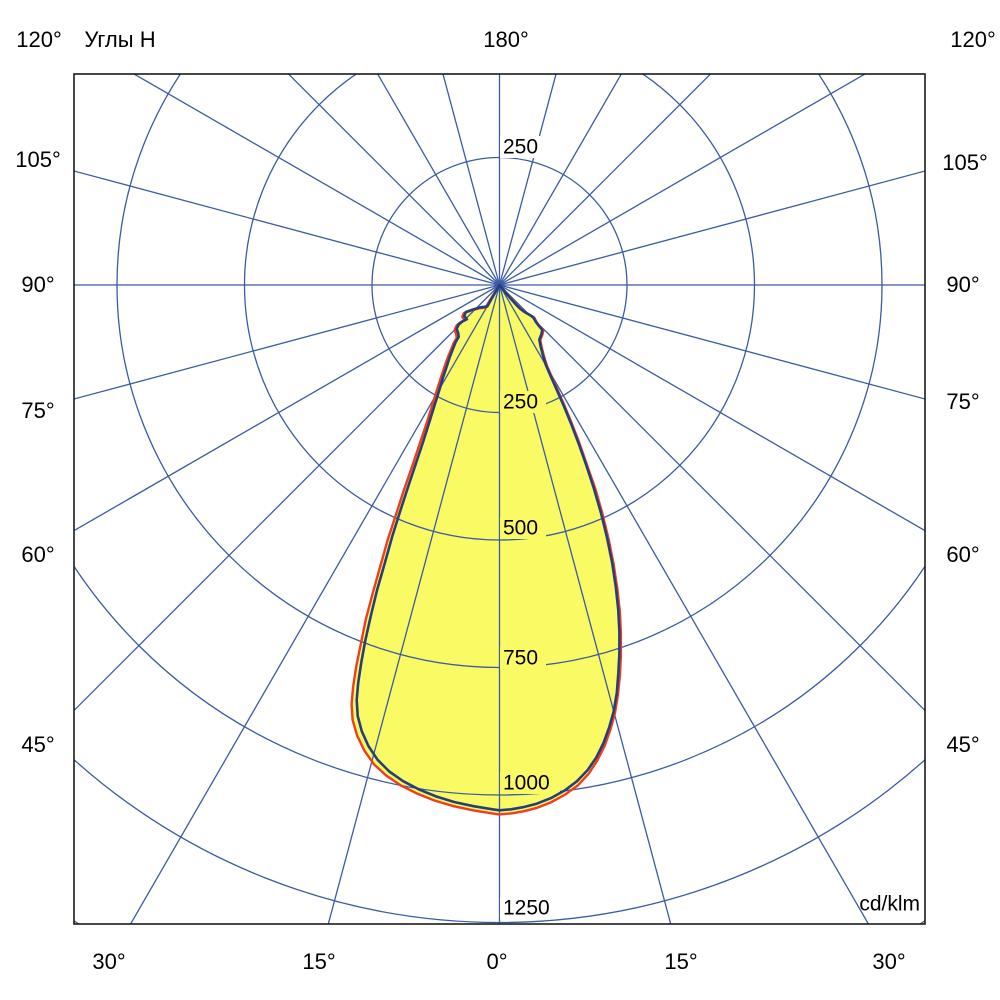 The width and height of the screenshot is (1000, 1000). I want to click on ring-label-250-top: 250, so click(521, 147).